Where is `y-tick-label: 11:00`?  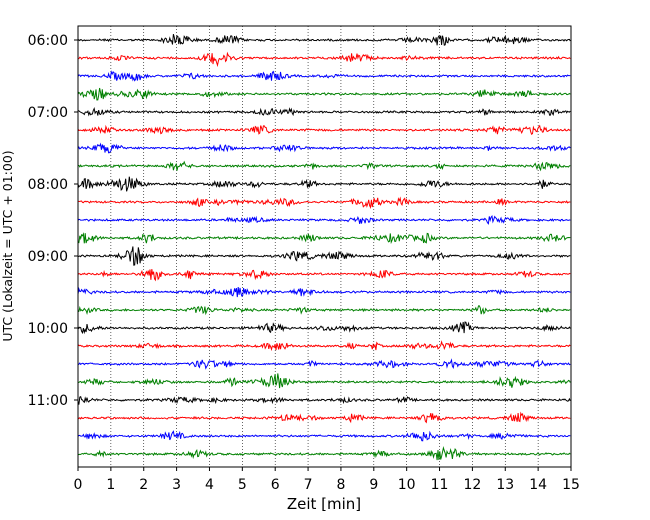 y-tick-label: 11:00 is located at coordinates (48, 401).